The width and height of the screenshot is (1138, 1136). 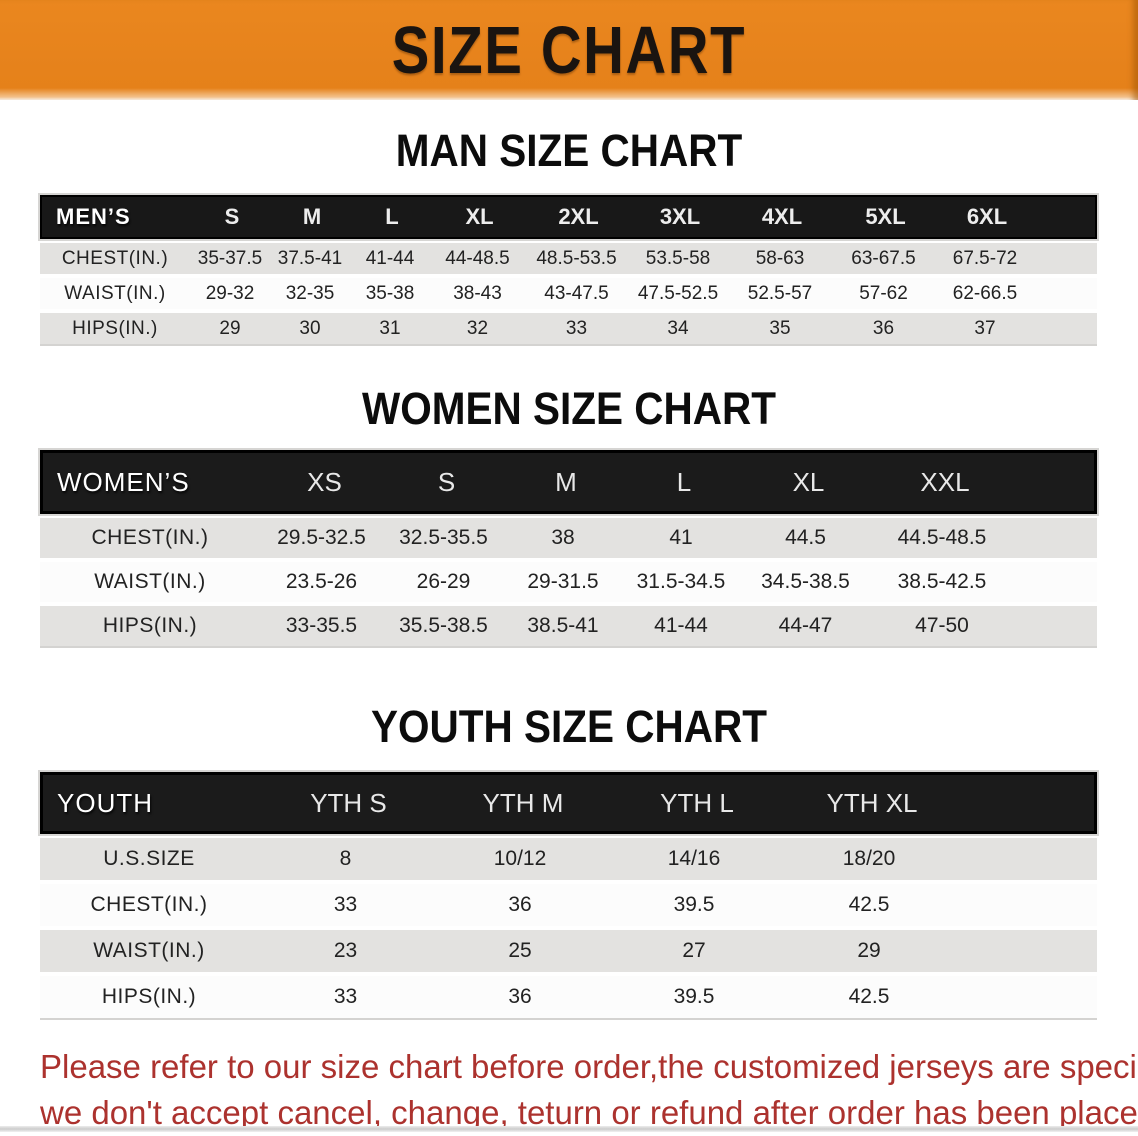 I want to click on data-cell: 63-67.5, so click(x=883, y=258).